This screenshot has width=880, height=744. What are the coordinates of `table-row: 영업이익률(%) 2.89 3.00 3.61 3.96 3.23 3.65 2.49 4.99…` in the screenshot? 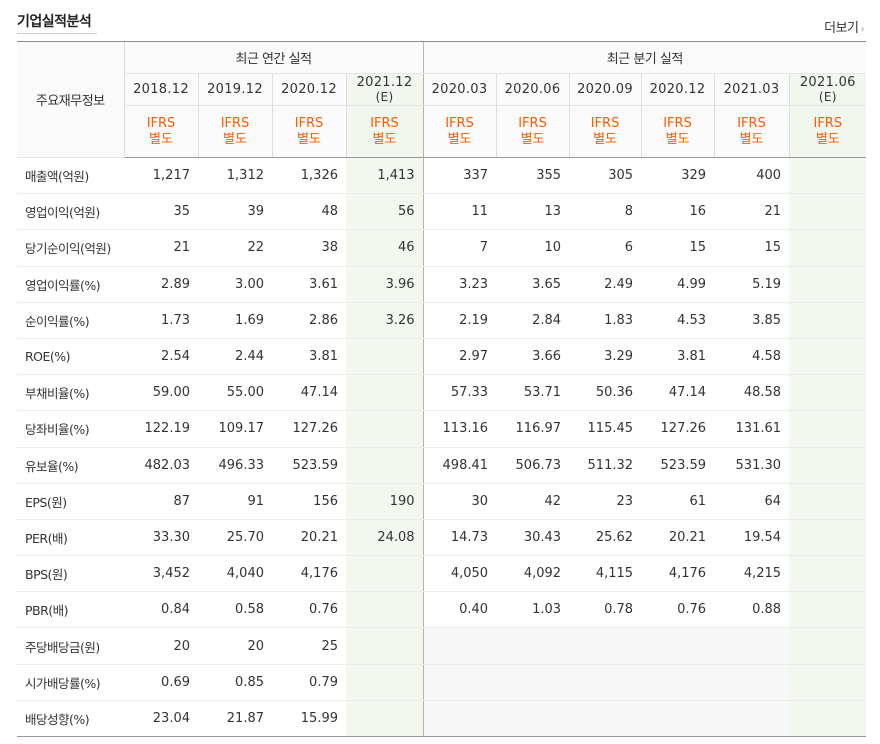 It's located at (442, 284).